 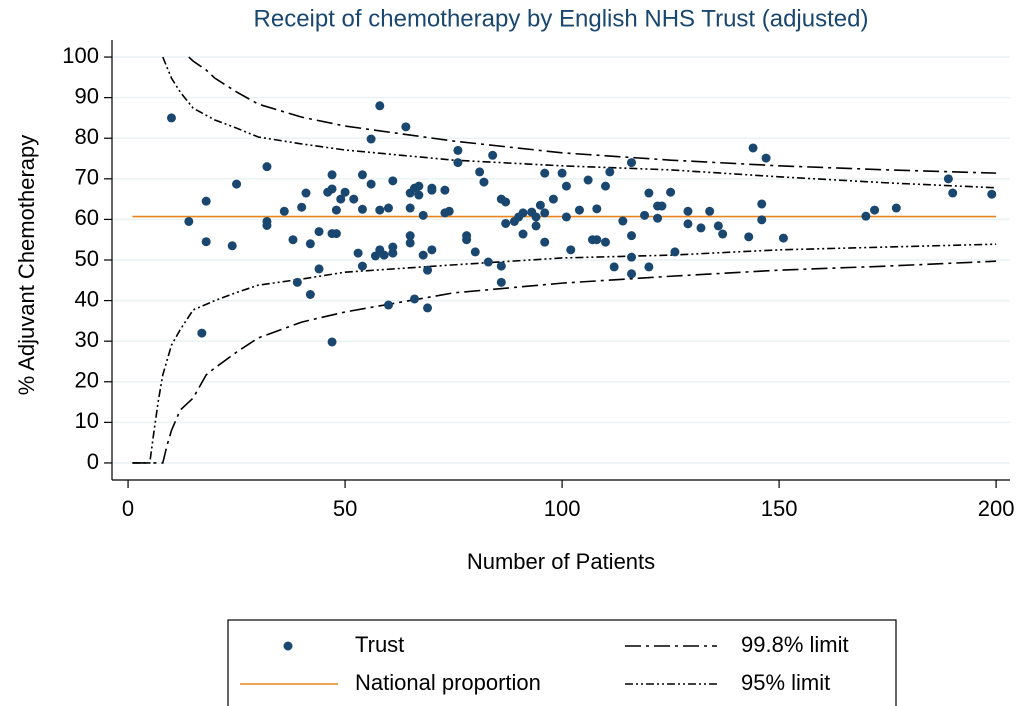 I want to click on y-tick-label: 30, so click(x=87, y=339).